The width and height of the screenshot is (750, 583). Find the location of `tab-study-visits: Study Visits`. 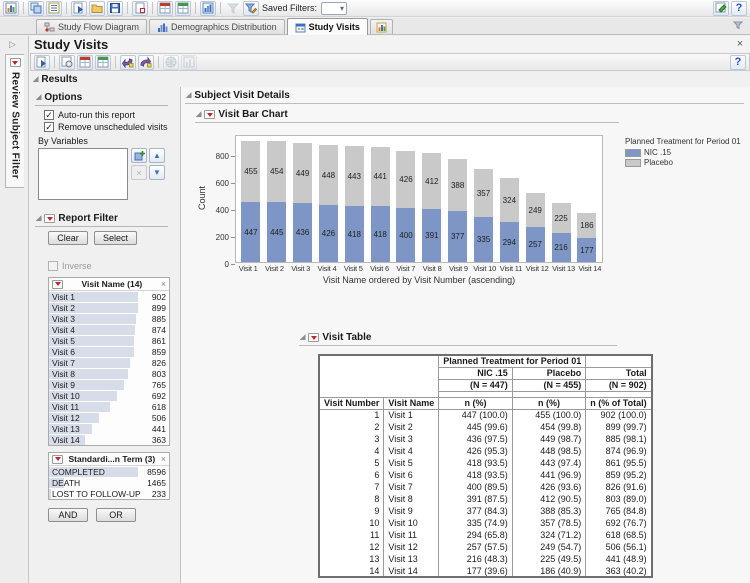

tab-study-visits: Study Visits is located at coordinates (327, 26).